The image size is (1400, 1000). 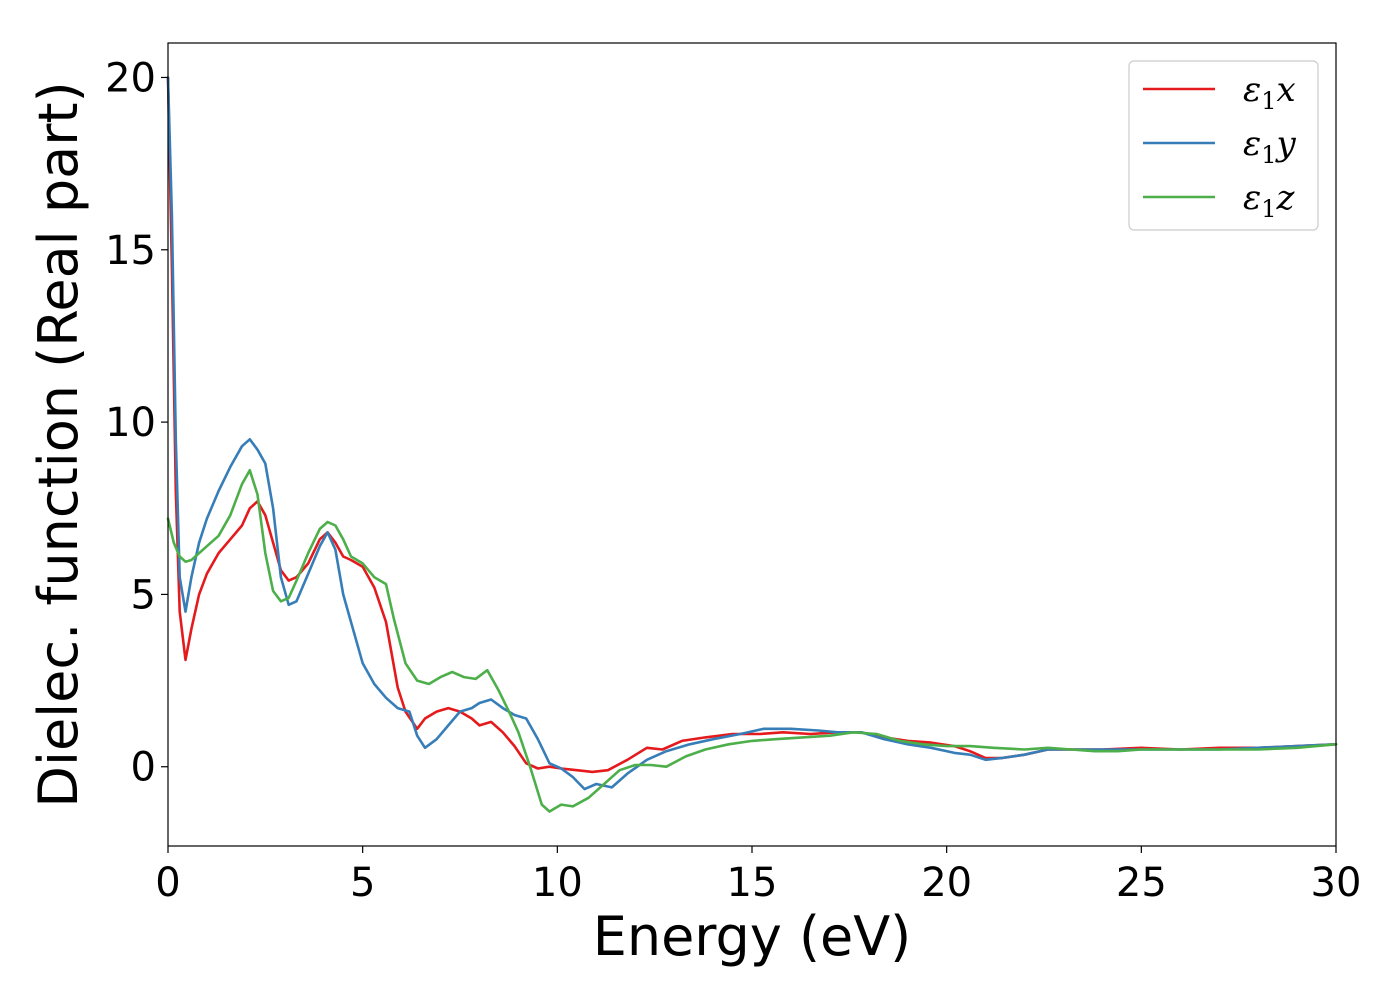 I want to click on x-axis-label: Energy (eV), so click(x=752, y=936).